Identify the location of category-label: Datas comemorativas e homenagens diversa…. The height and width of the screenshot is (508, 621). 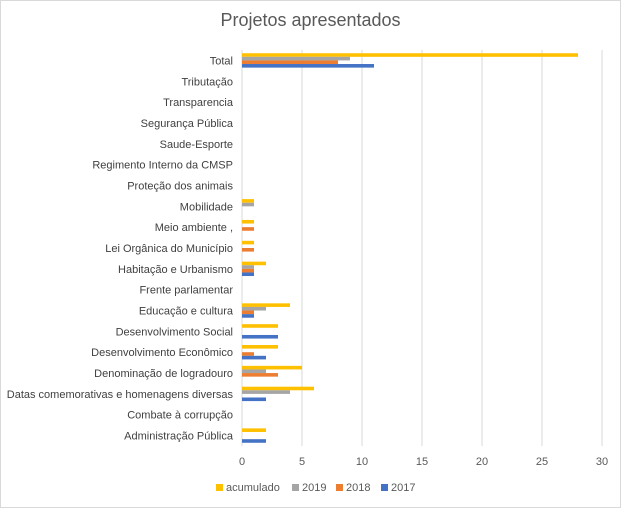
(120, 395).